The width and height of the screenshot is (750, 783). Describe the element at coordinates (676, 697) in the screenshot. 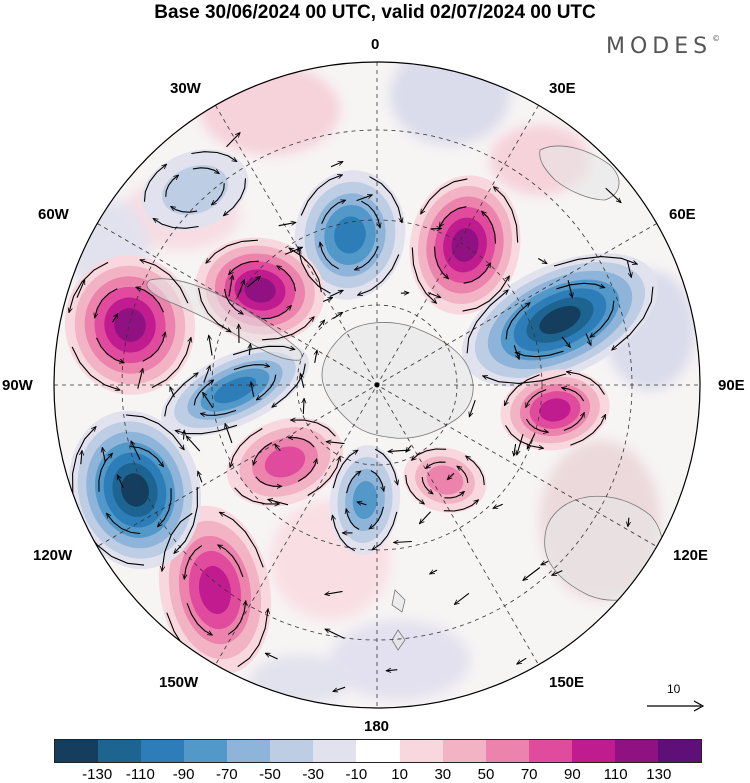

I see `reference-vector: 10` at that location.